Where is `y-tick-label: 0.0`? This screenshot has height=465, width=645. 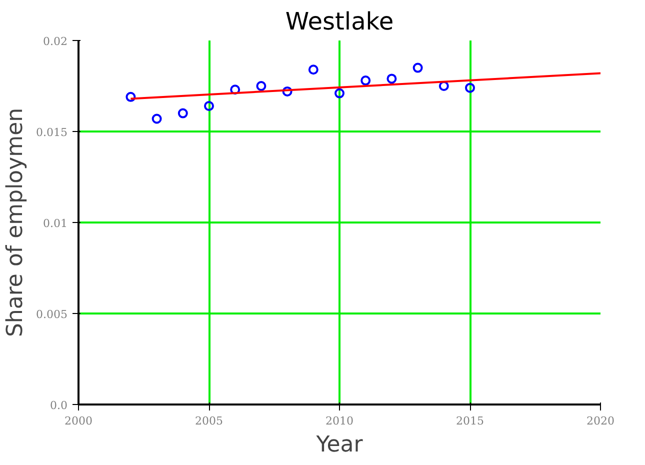 y-tick-label: 0.0 is located at coordinates (59, 405).